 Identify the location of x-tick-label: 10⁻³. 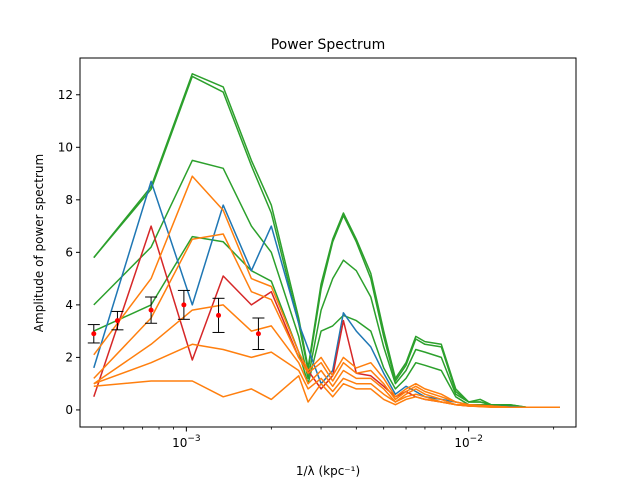
(186, 442).